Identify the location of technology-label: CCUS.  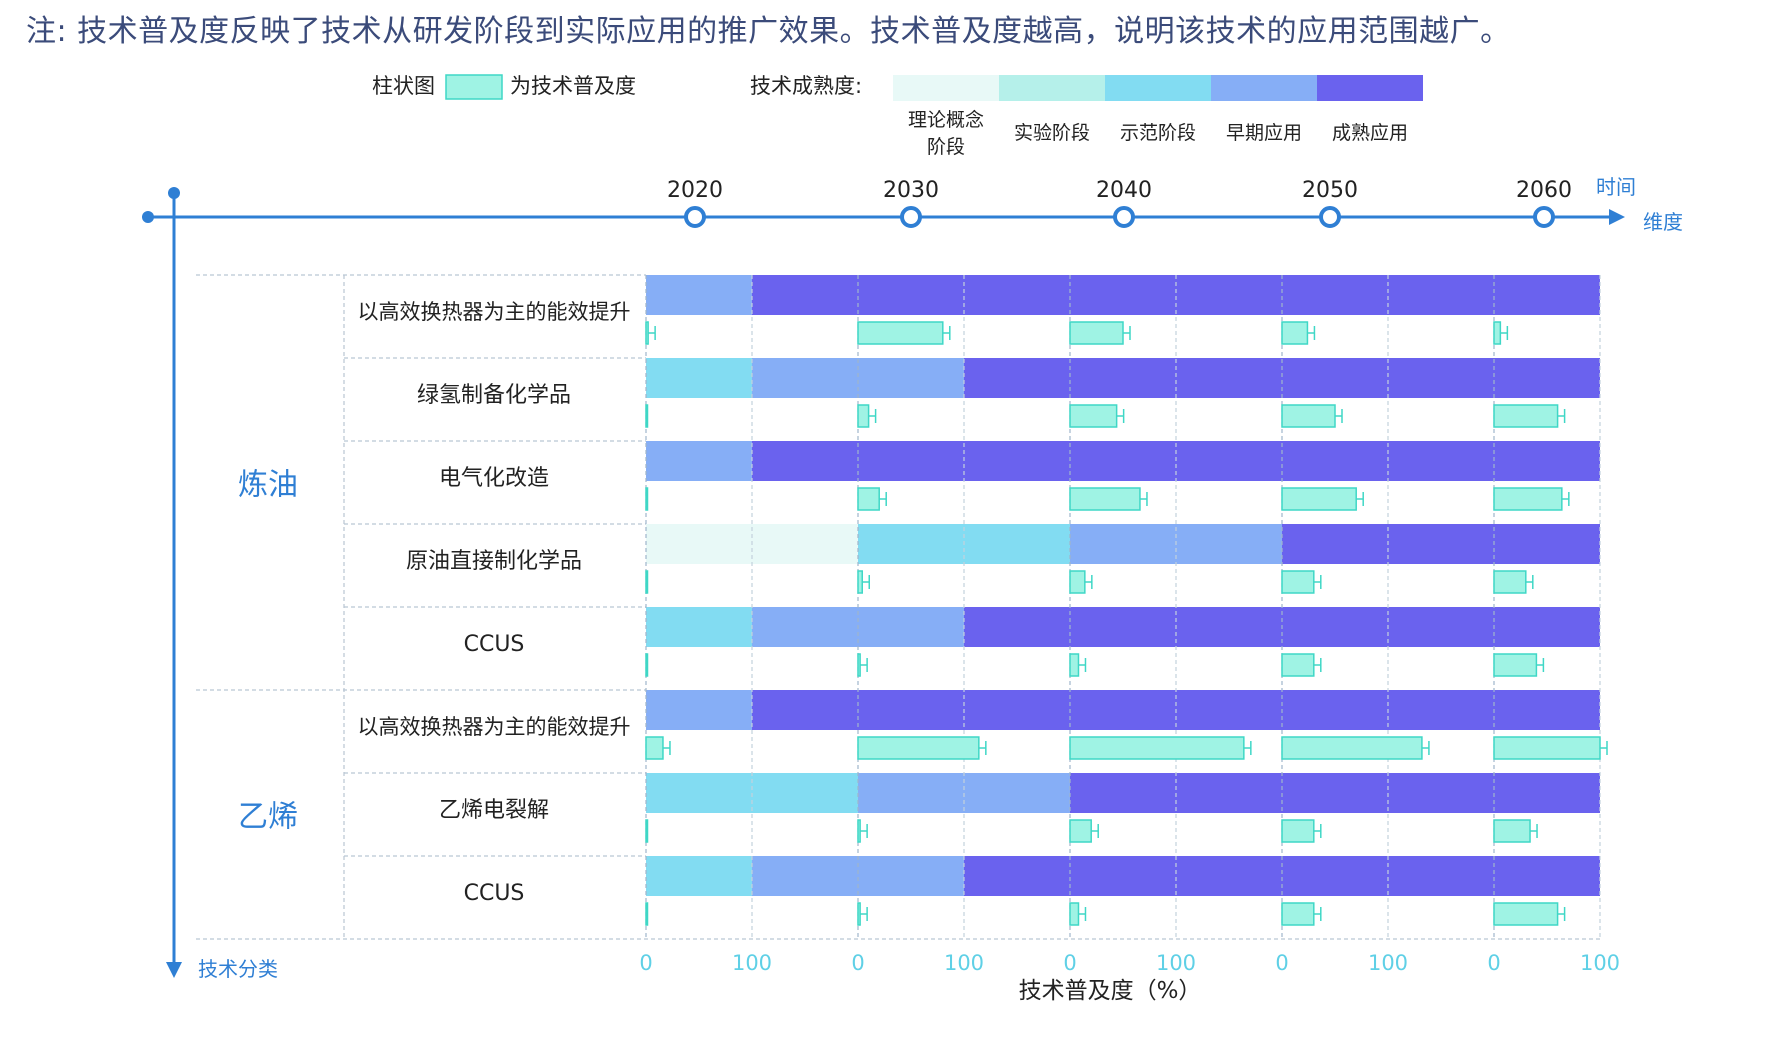
(494, 893).